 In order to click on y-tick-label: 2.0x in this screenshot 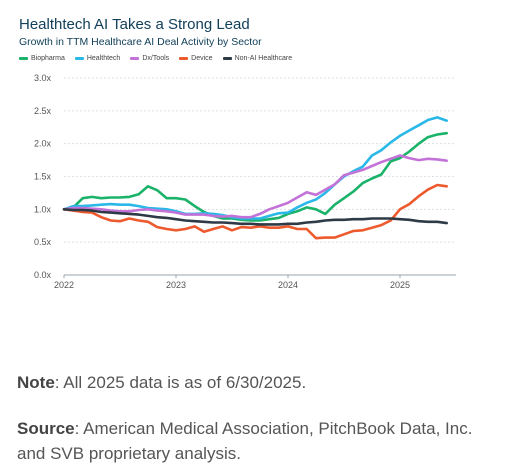, I will do `click(43, 144)`.